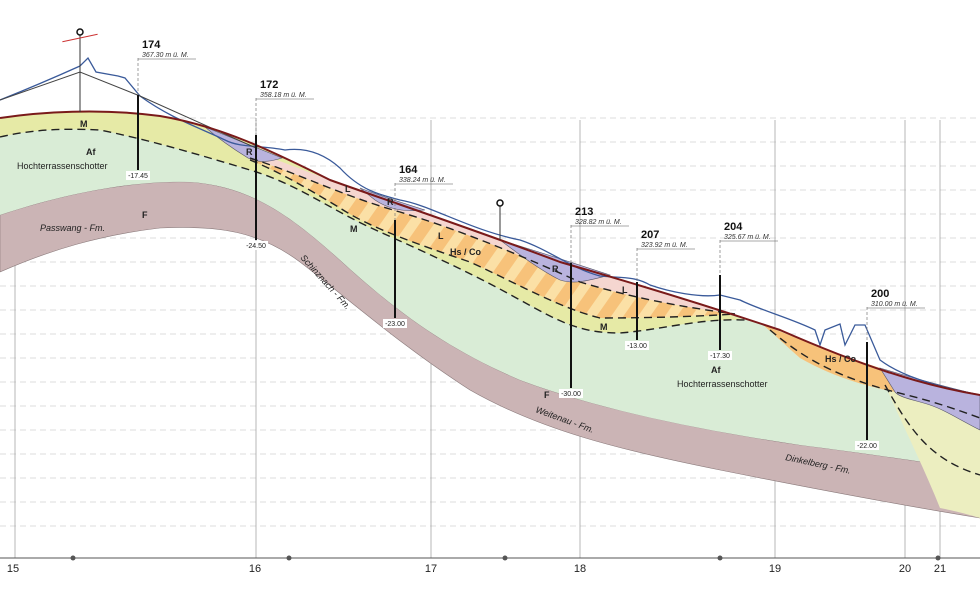  I want to click on borehole-depth: -30.00, so click(571, 394).